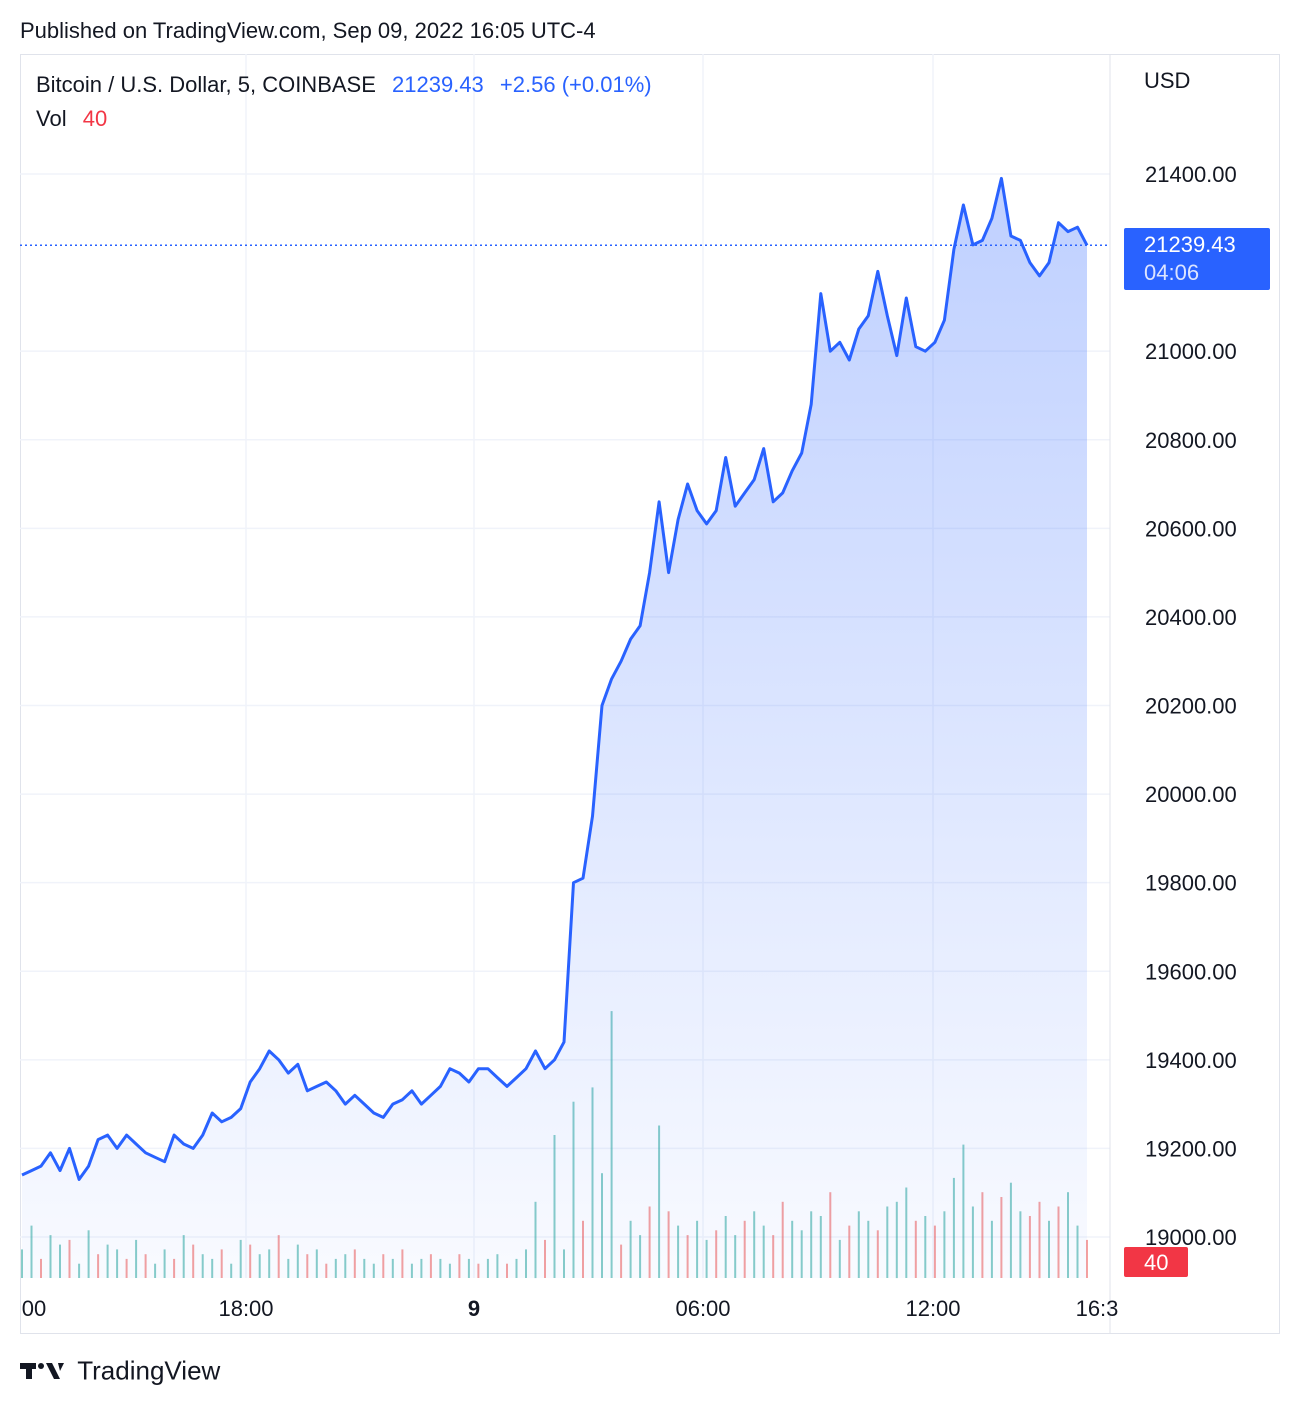 Image resolution: width=1300 pixels, height=1404 pixels. I want to click on time-tick-label: 12:00, so click(932, 1308).